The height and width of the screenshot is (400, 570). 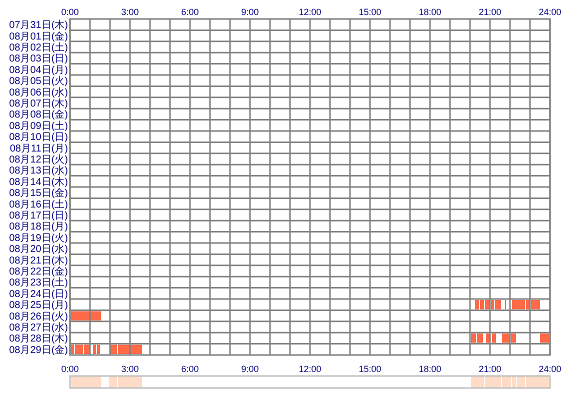 I want to click on y-tick-label: 08月13日(水), so click(x=38, y=170).